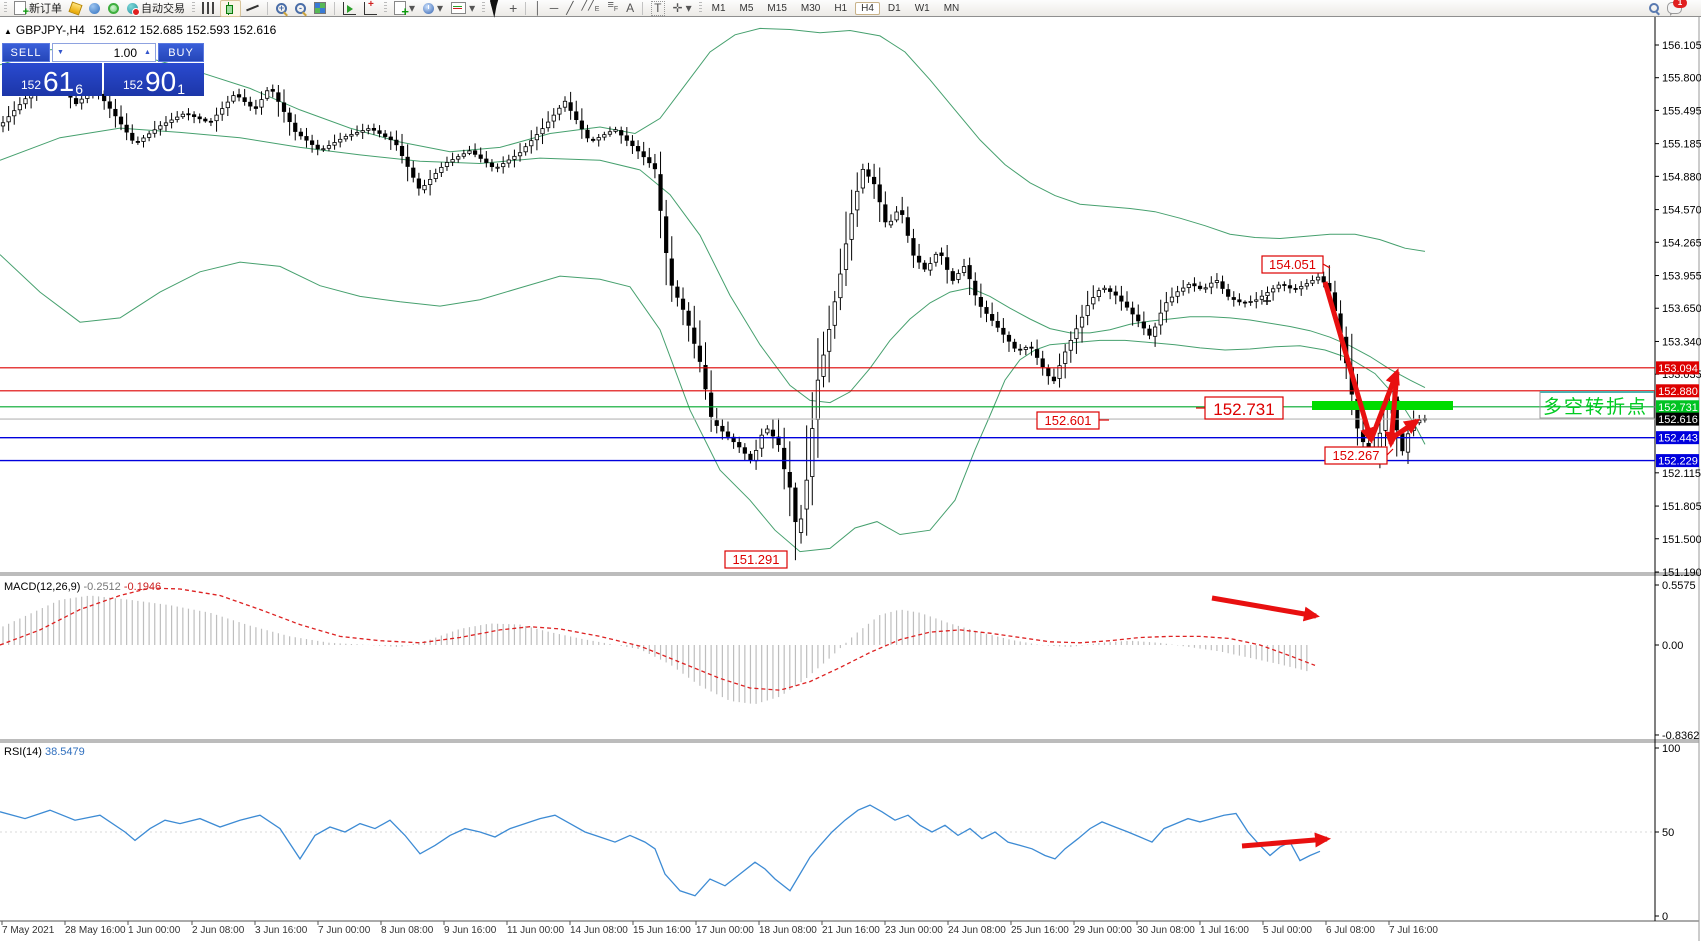 This screenshot has width=1701, height=941. I want to click on timeframe-h4: H4, so click(867, 8).